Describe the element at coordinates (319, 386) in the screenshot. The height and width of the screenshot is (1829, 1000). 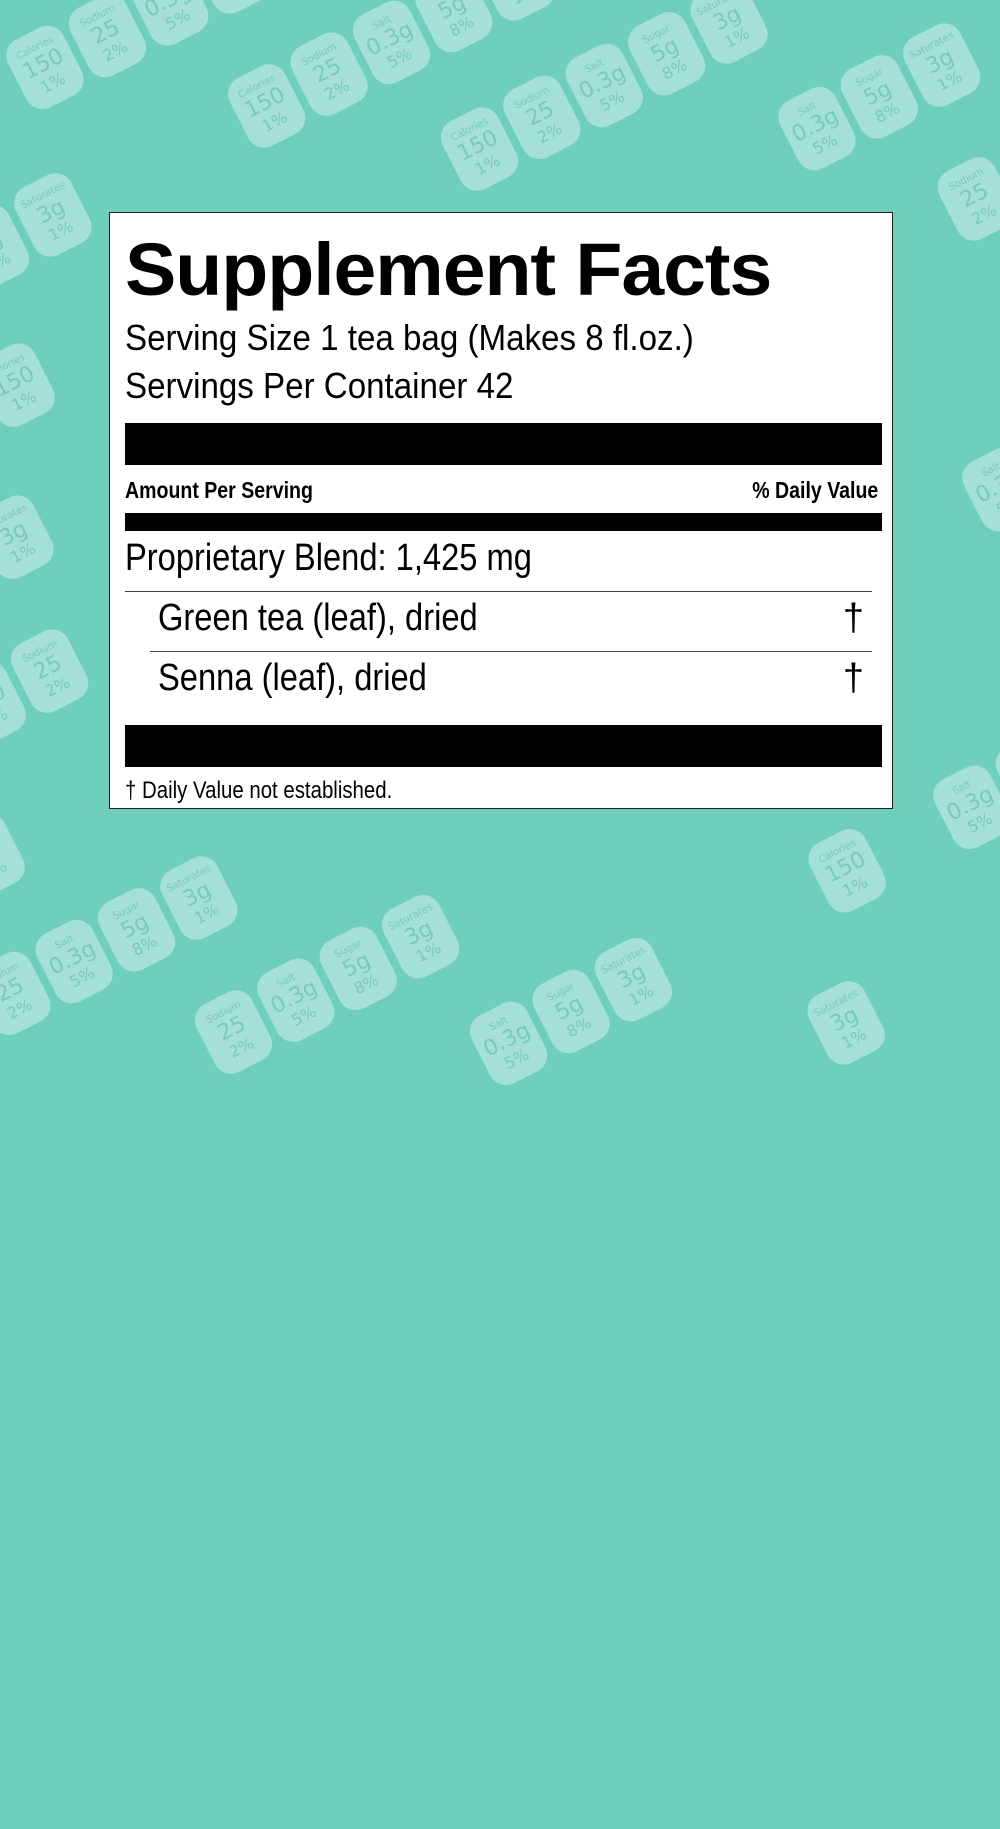
I see `servings-per-container: Servings Per Container 42` at that location.